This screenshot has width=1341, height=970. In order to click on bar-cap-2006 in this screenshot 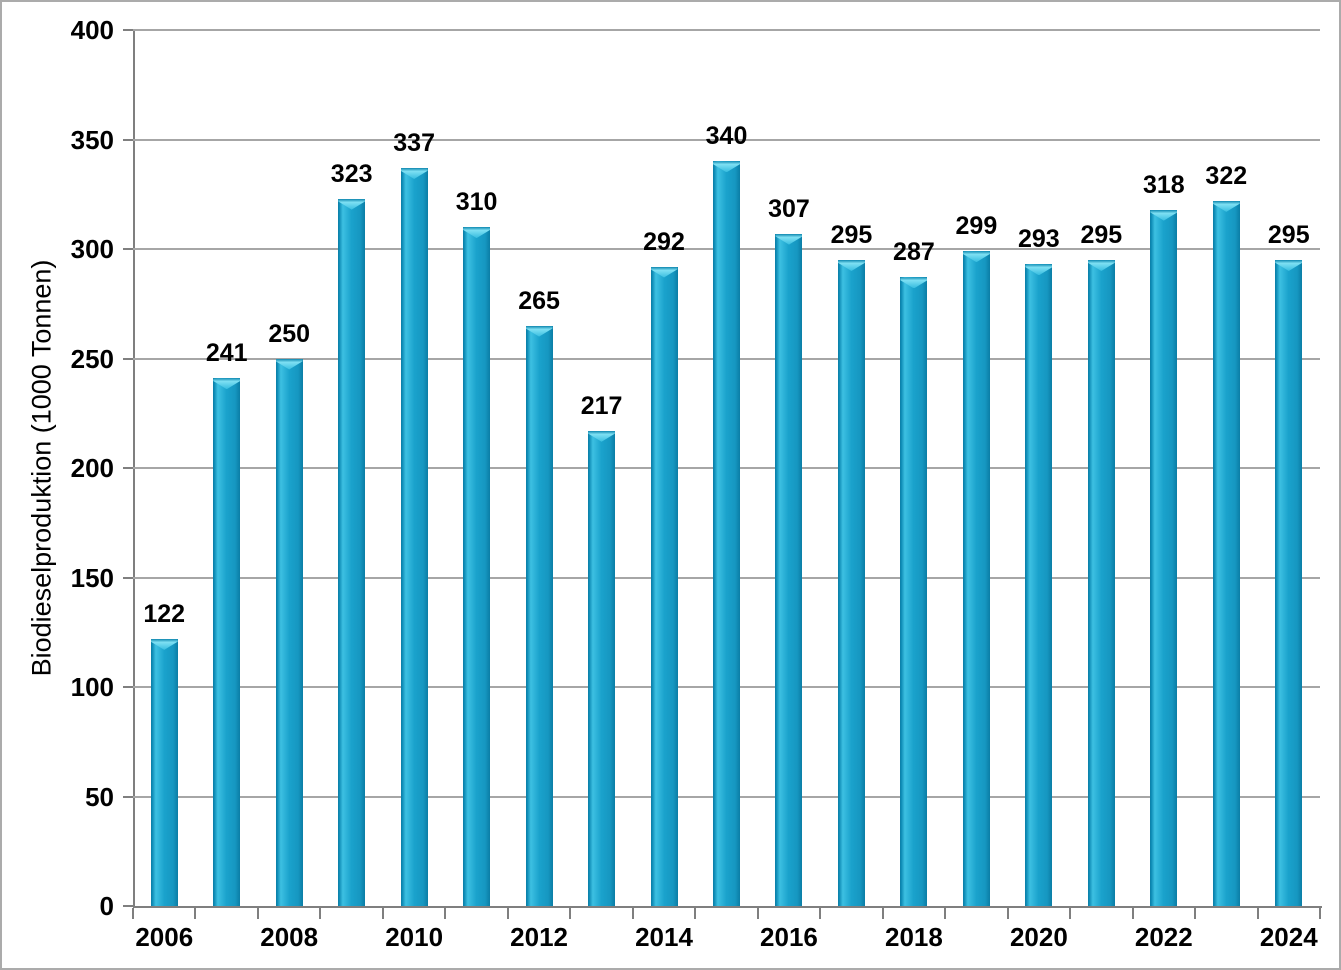, I will do `click(164, 644)`.